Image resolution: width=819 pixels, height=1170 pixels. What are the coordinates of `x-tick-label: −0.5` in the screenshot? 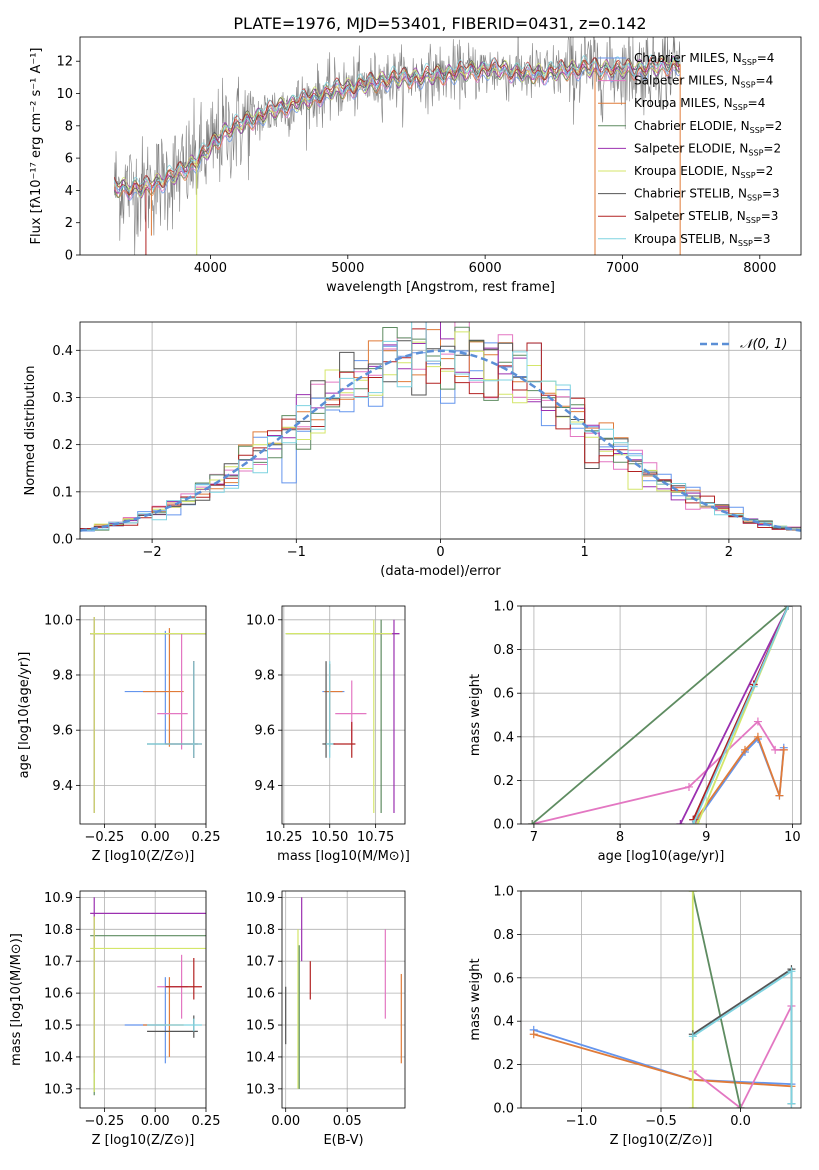 It's located at (661, 1121).